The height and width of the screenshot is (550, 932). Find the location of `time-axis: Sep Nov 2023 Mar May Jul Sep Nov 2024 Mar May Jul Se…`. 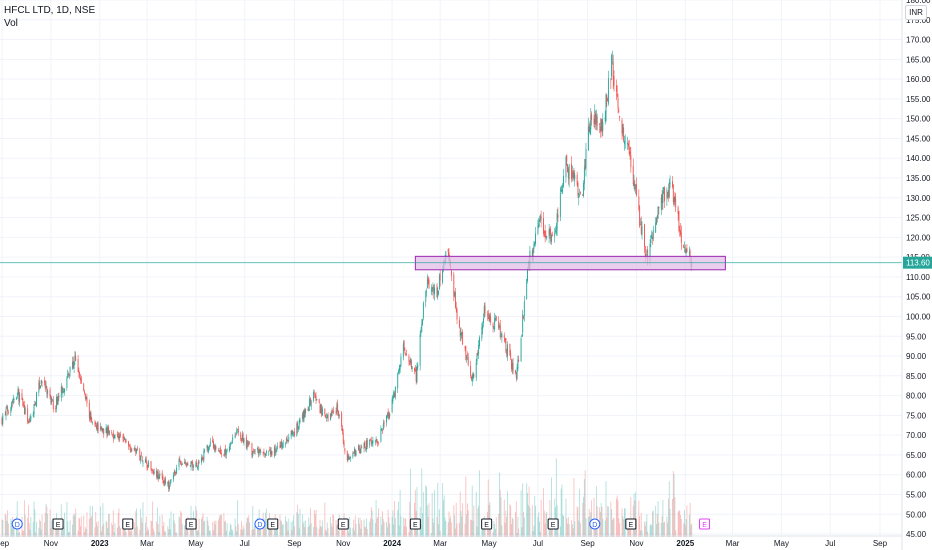

time-axis: Sep Nov 2023 Mar May Jul Sep Nov 2024 Mar May Jul Se… is located at coordinates (451, 541).